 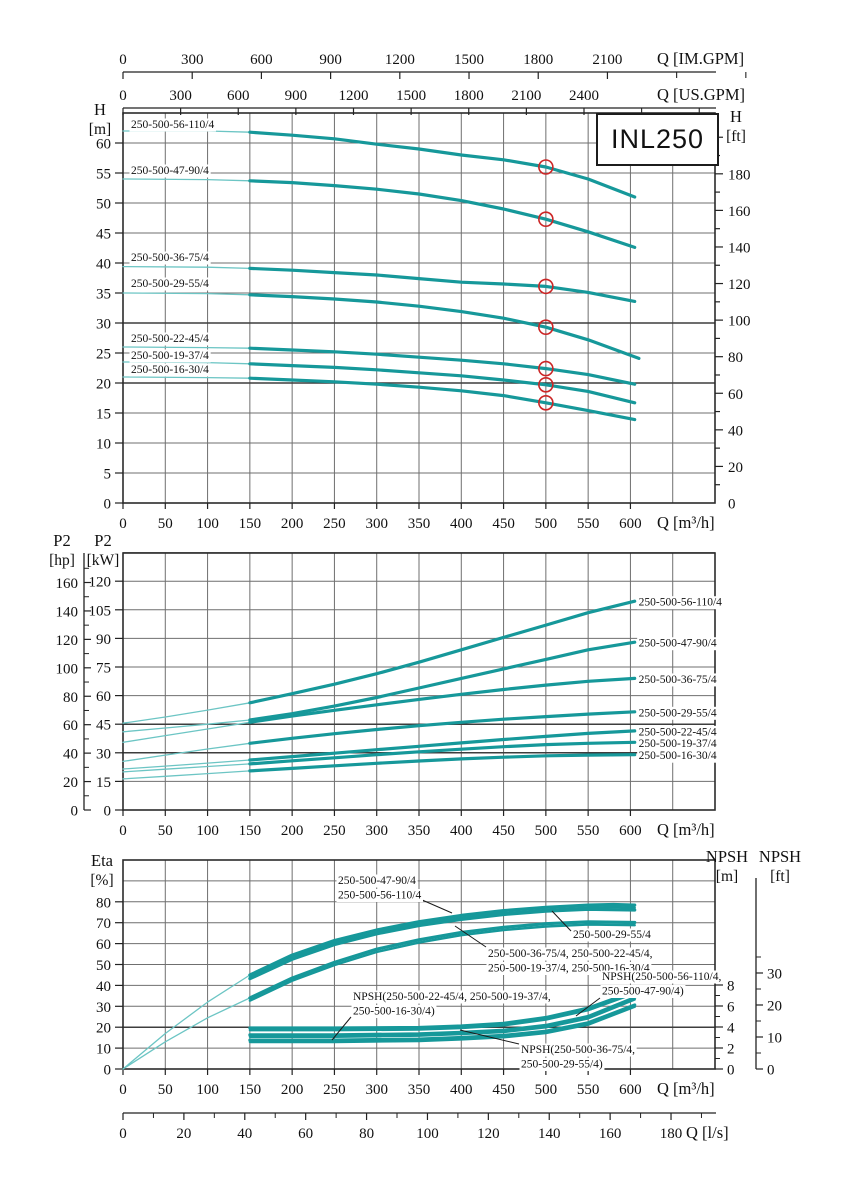 What do you see at coordinates (305, 1134) in the screenshot?
I see `ls-tick-label: 60` at bounding box center [305, 1134].